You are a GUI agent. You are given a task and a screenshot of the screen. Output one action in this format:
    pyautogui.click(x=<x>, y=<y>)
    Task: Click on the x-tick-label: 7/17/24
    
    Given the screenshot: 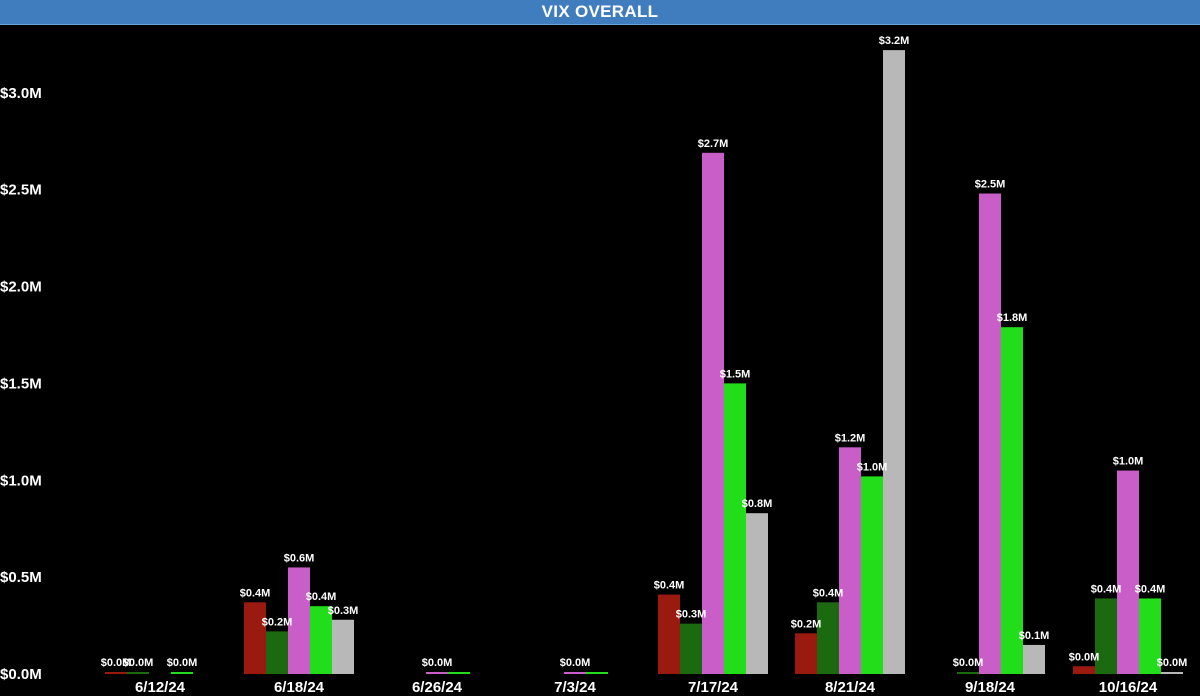 What is the action you would take?
    pyautogui.click(x=713, y=687)
    